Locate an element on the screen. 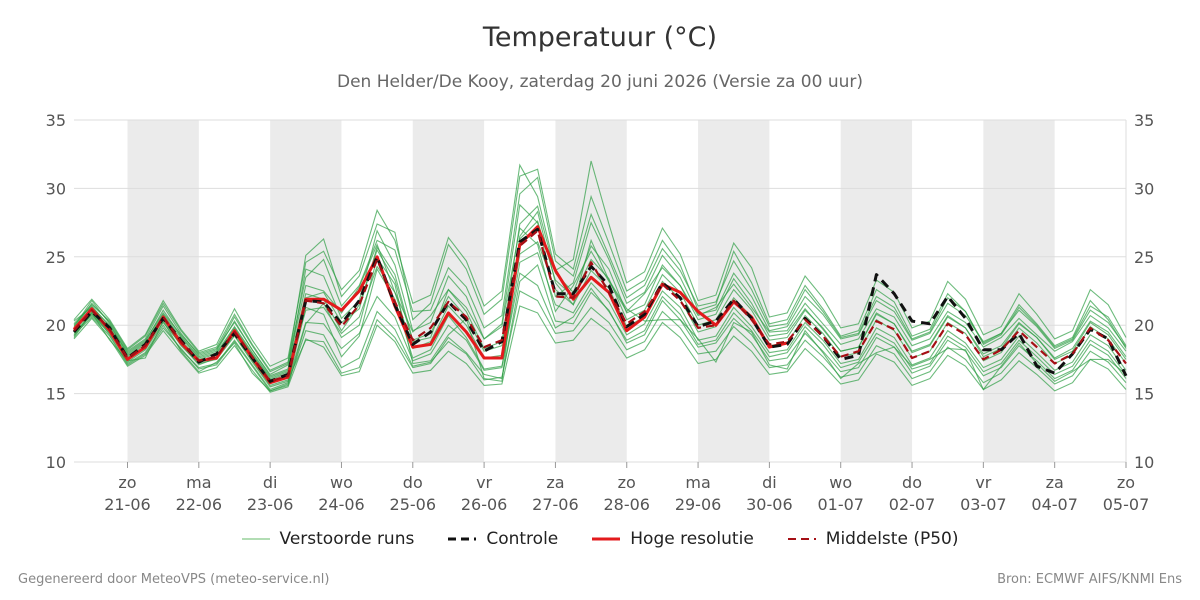 The image size is (1200, 600). y-tick-label-right: 35 is located at coordinates (1144, 120).